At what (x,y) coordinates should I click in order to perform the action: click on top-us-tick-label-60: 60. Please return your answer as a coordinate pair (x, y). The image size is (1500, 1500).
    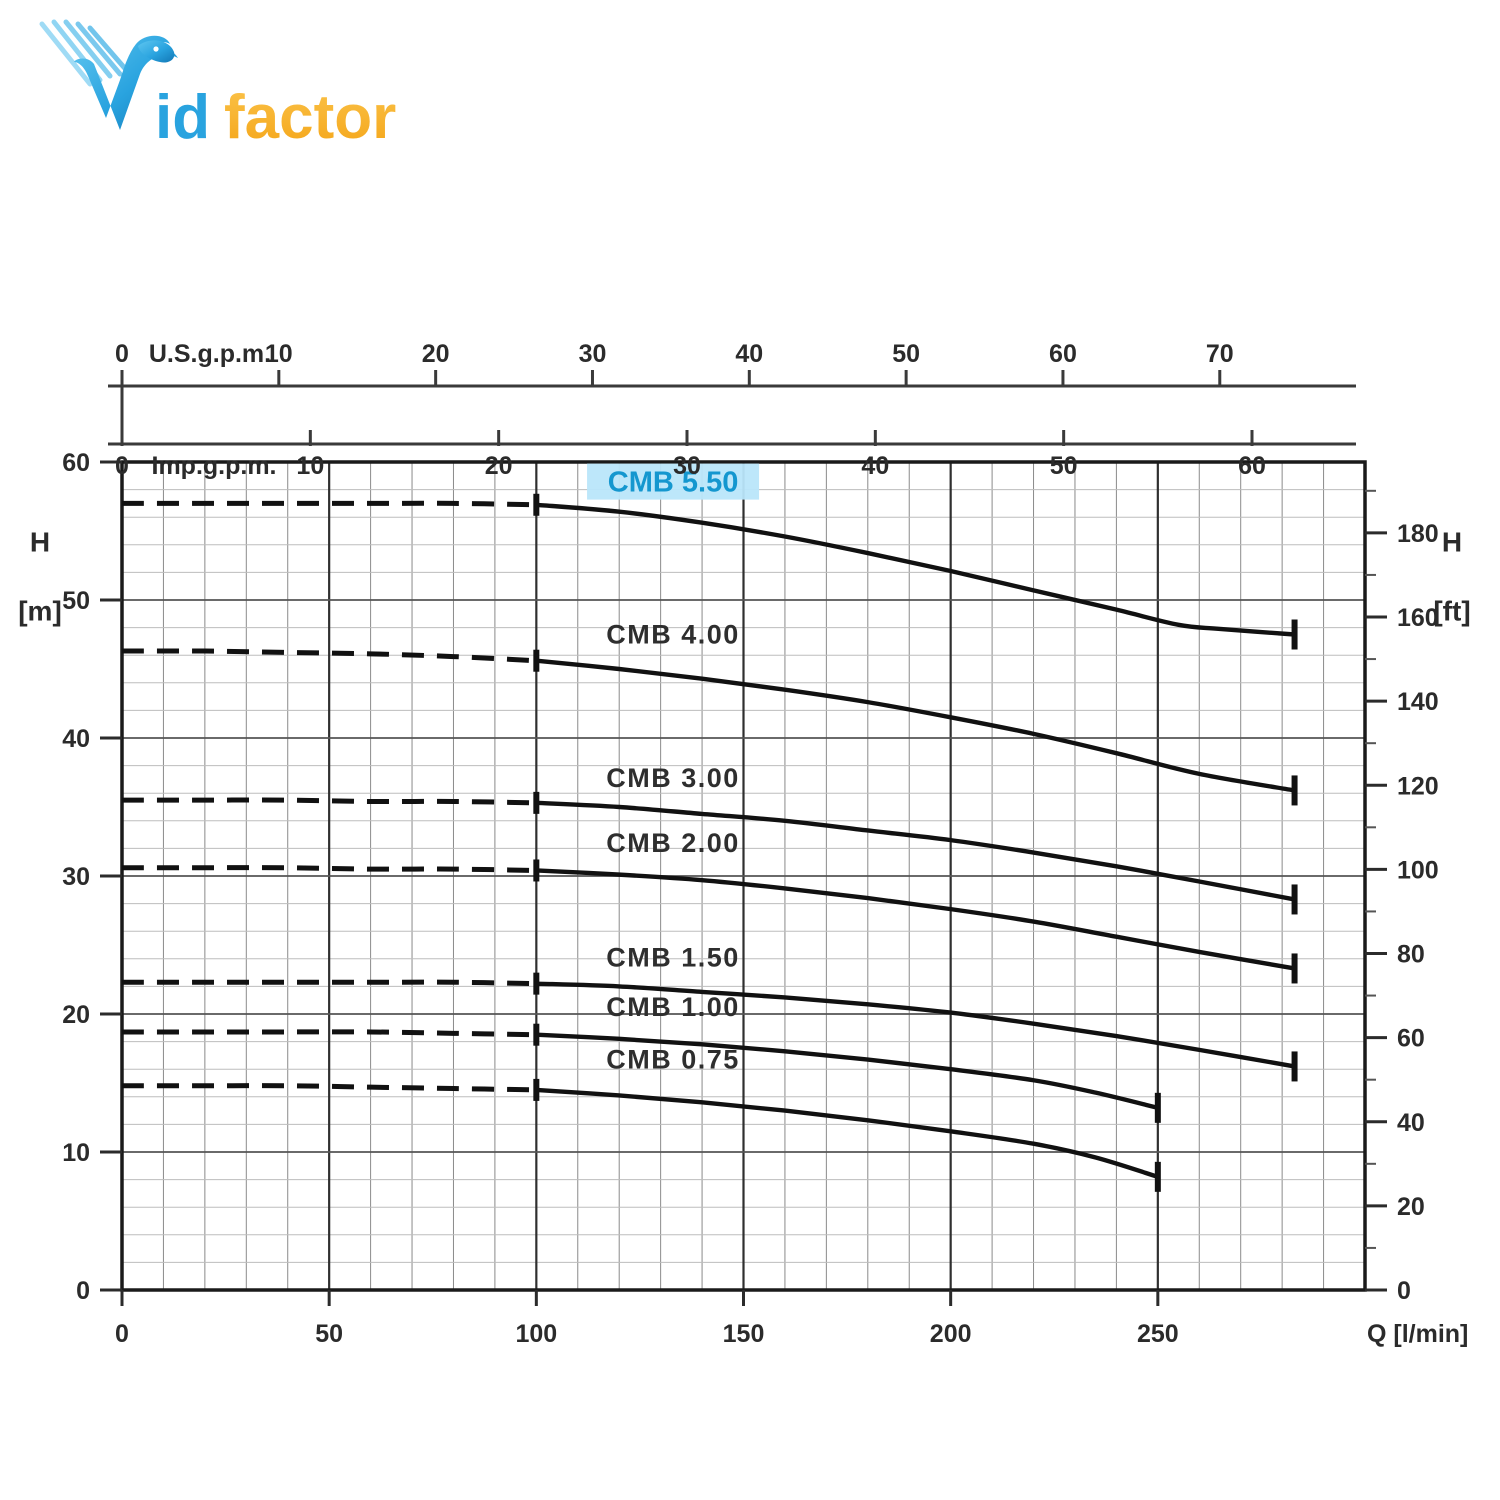
    Looking at the image, I should click on (1063, 354).